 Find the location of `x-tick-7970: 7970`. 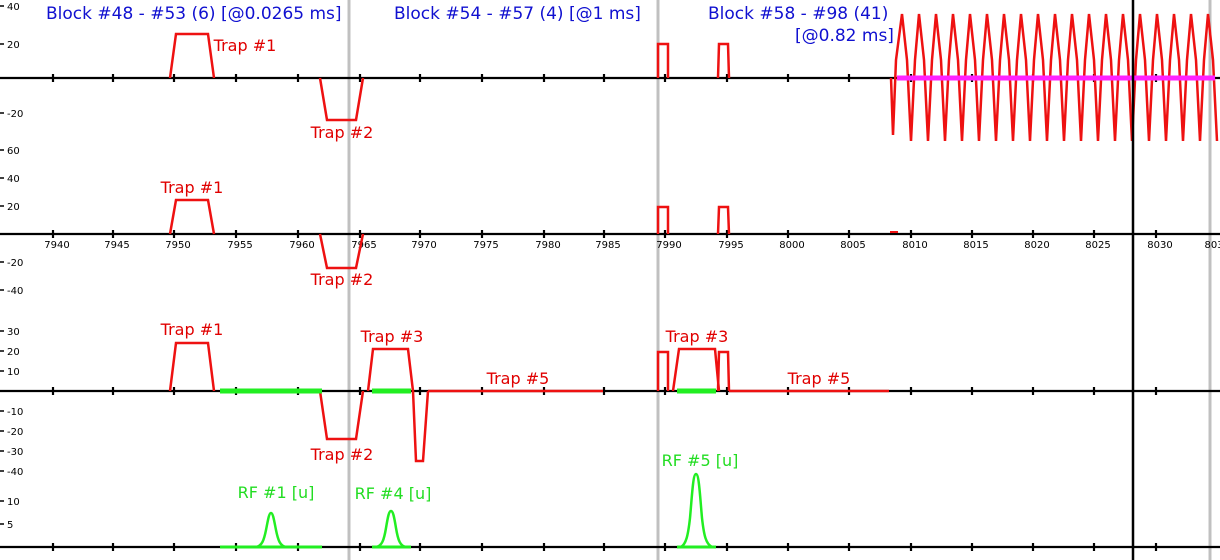

x-tick-7970: 7970 is located at coordinates (423, 245).